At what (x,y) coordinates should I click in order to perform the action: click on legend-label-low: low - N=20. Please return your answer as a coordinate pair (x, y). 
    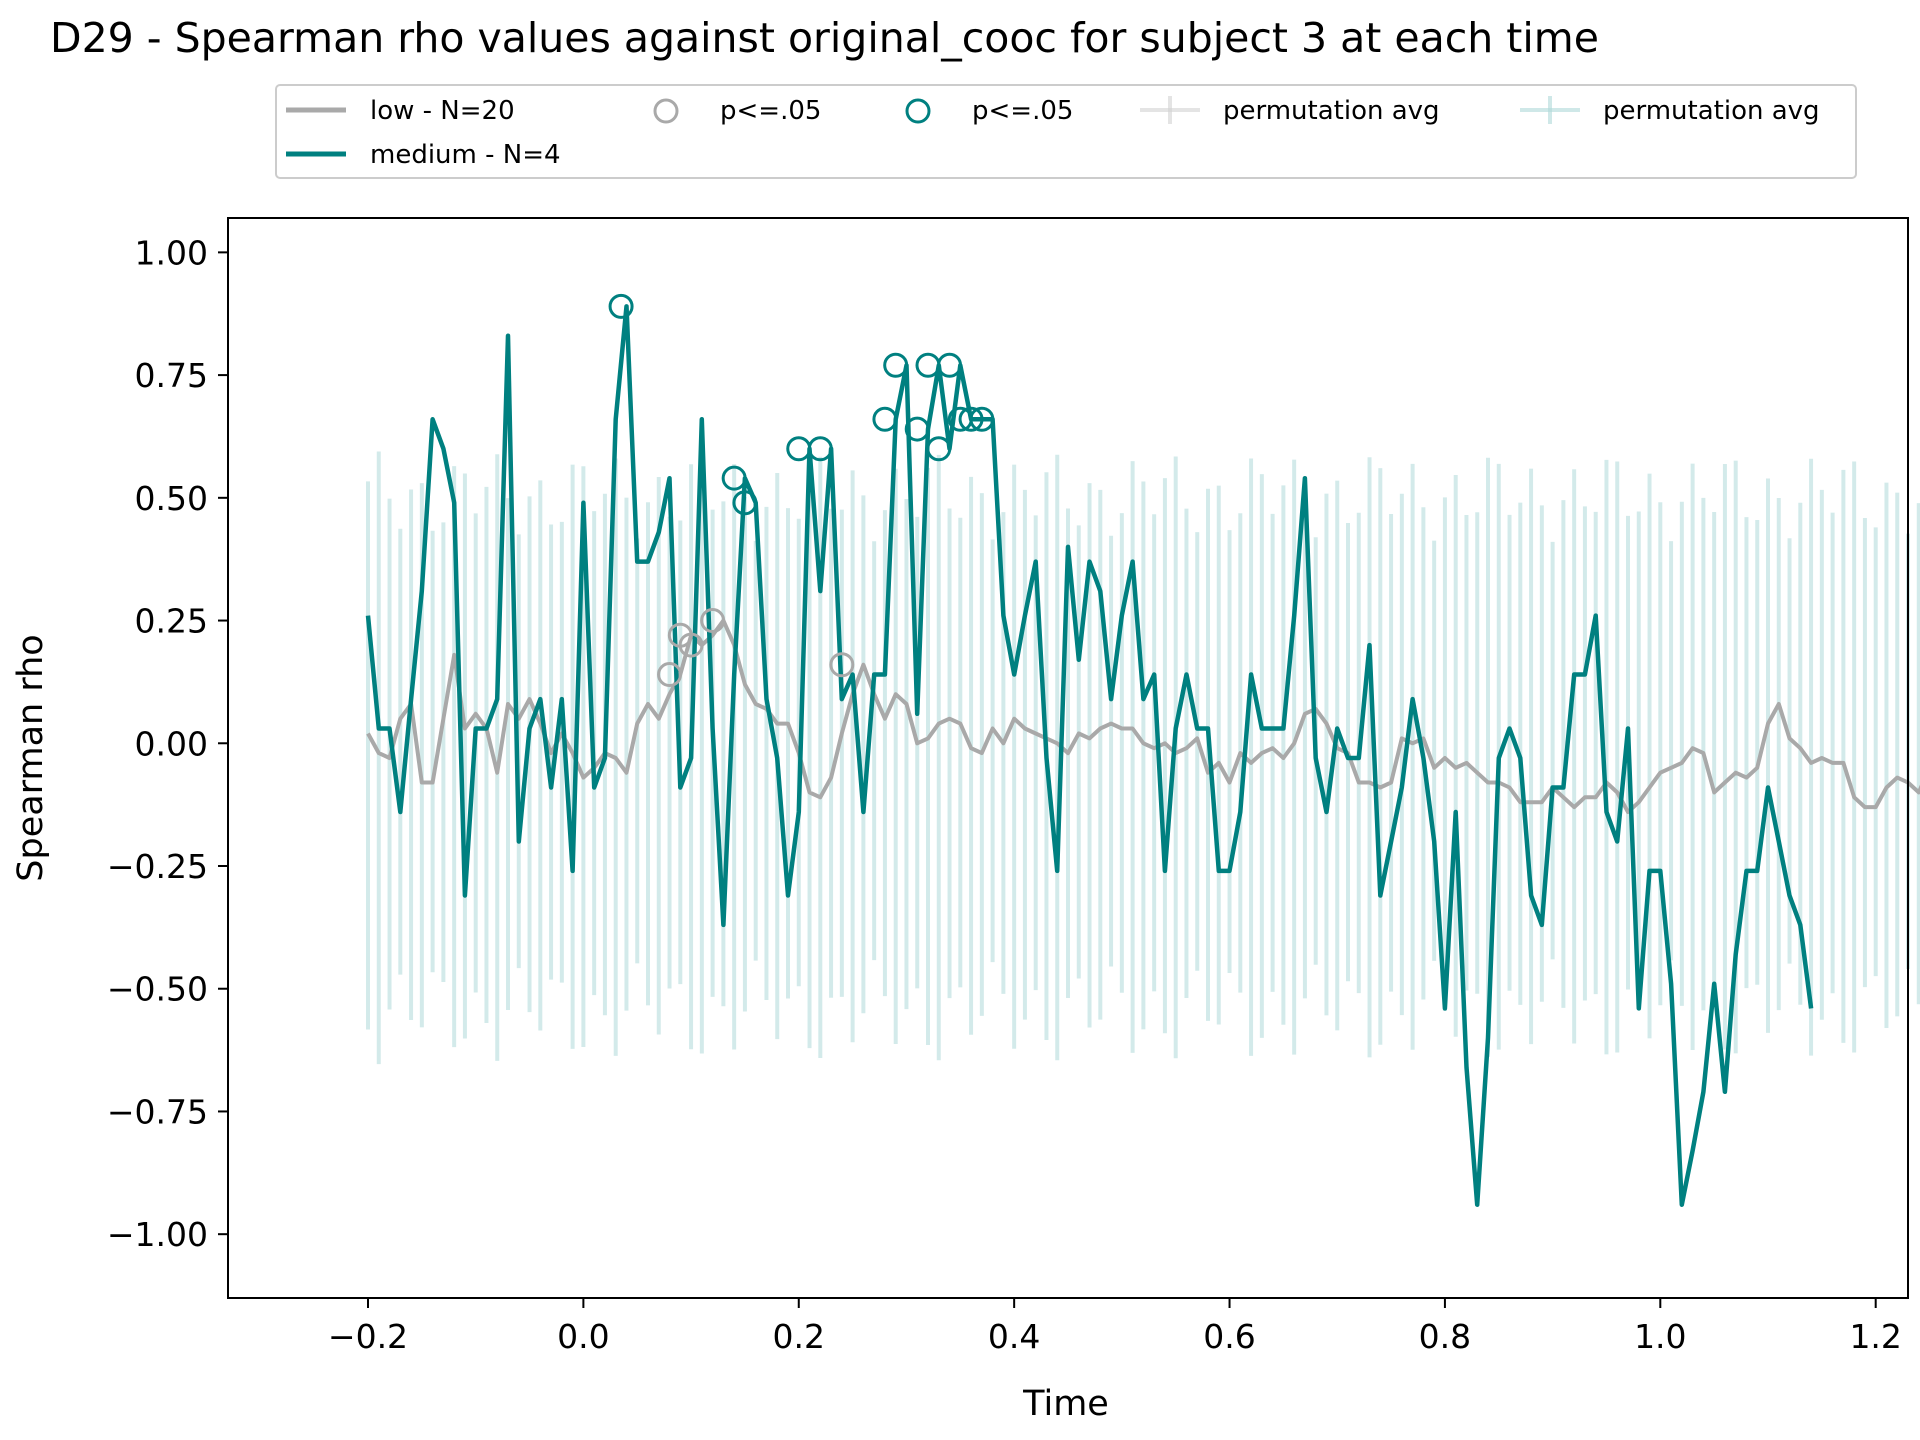
    Looking at the image, I should click on (442, 111).